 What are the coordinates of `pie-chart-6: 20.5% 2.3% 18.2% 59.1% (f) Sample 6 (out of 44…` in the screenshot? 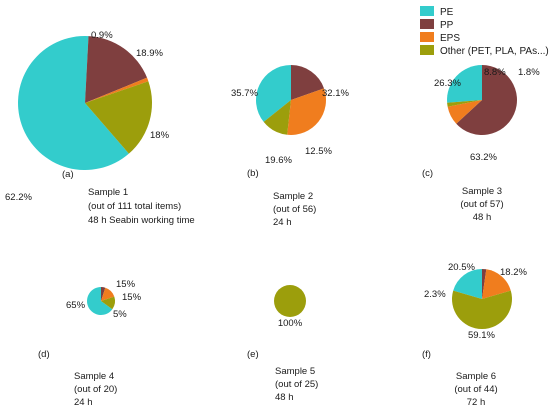 It's located at (474, 335).